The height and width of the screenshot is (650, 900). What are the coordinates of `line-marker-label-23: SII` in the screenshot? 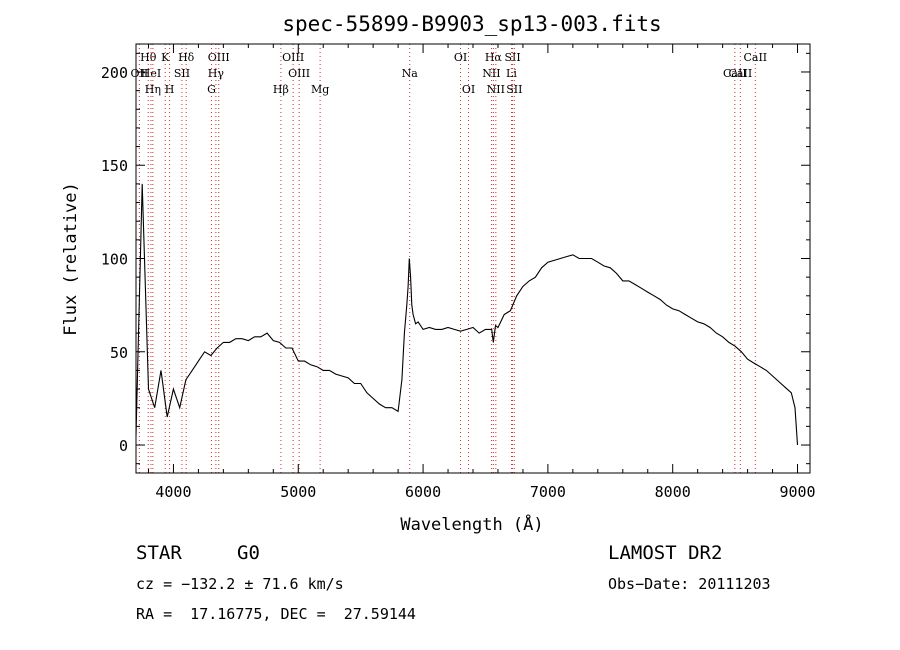 It's located at (514, 89).